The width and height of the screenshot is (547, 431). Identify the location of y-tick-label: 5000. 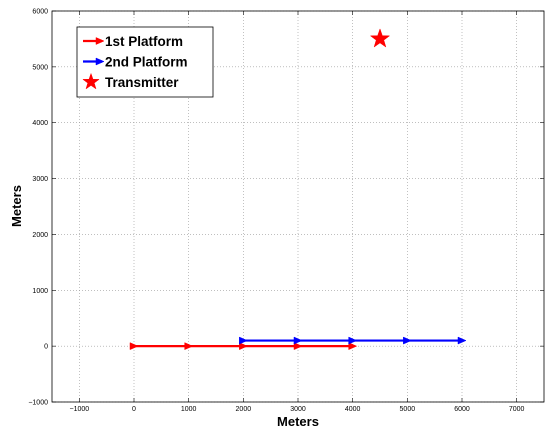
(40, 67).